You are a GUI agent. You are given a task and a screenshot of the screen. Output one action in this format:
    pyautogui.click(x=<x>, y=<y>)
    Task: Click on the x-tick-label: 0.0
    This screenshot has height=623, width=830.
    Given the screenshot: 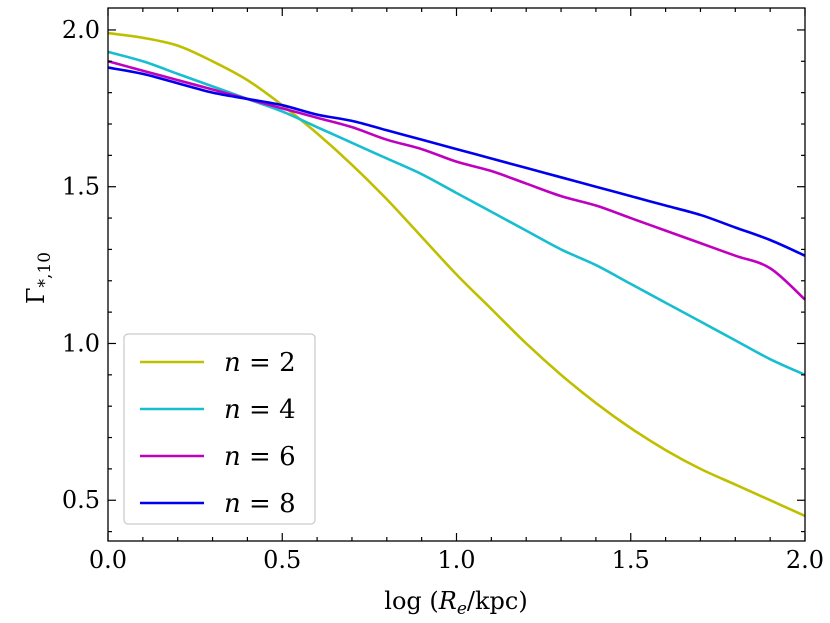 What is the action you would take?
    pyautogui.click(x=108, y=560)
    